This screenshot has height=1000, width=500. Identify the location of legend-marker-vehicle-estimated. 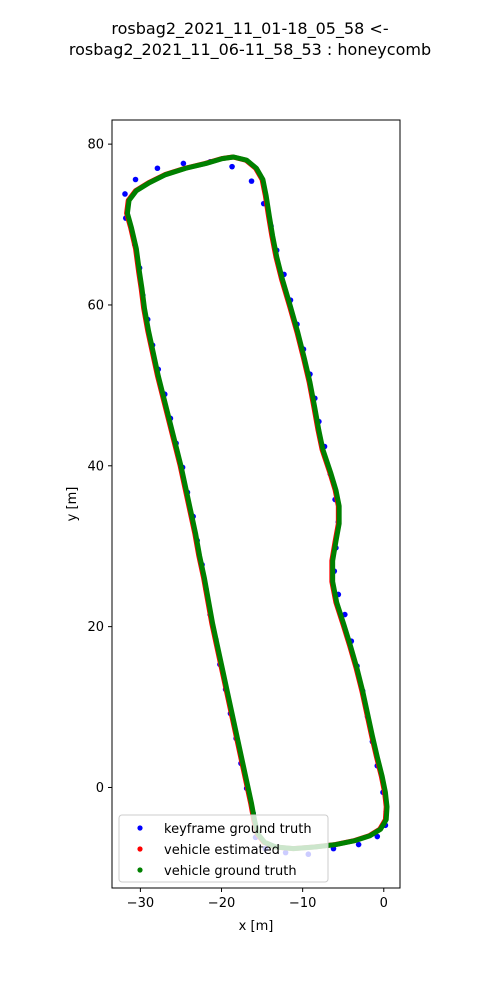
(140, 849).